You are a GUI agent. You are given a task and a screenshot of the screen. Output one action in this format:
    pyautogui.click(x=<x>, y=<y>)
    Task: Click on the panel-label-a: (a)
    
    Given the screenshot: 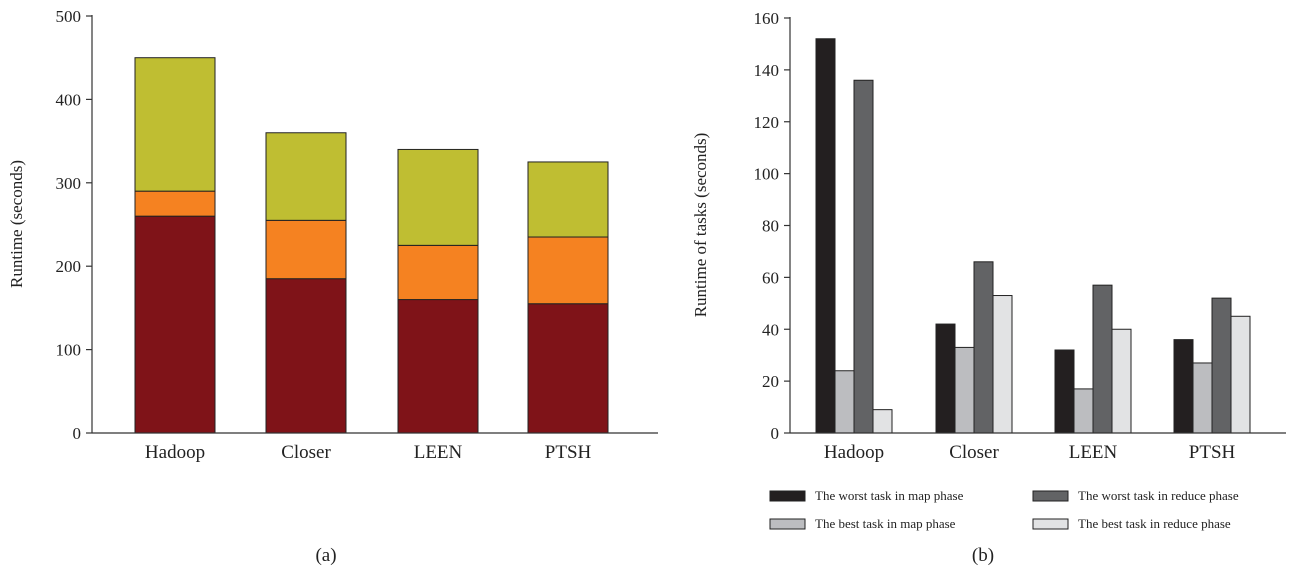 What is the action you would take?
    pyautogui.click(x=325, y=555)
    